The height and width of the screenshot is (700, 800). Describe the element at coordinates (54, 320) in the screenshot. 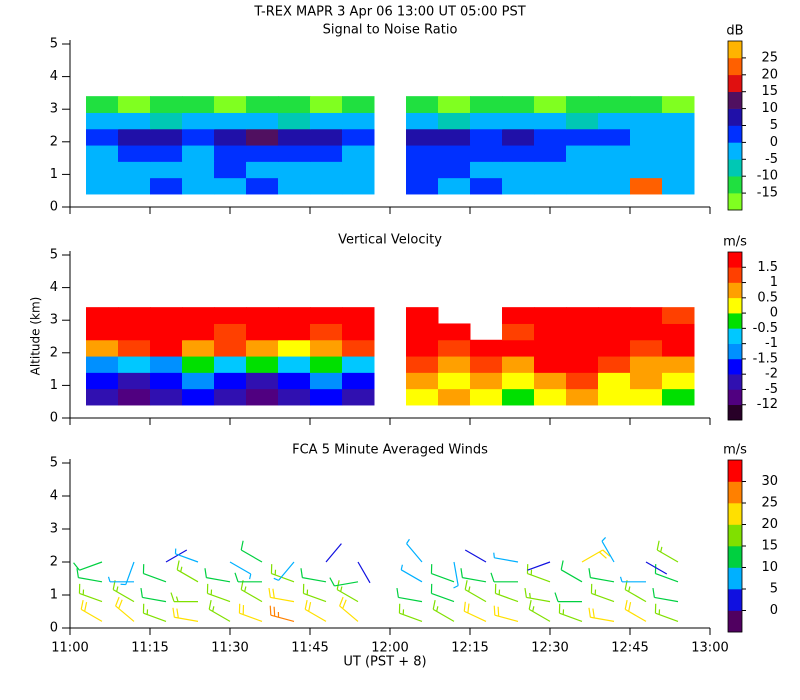

I see `y-tick-label: 3` at that location.